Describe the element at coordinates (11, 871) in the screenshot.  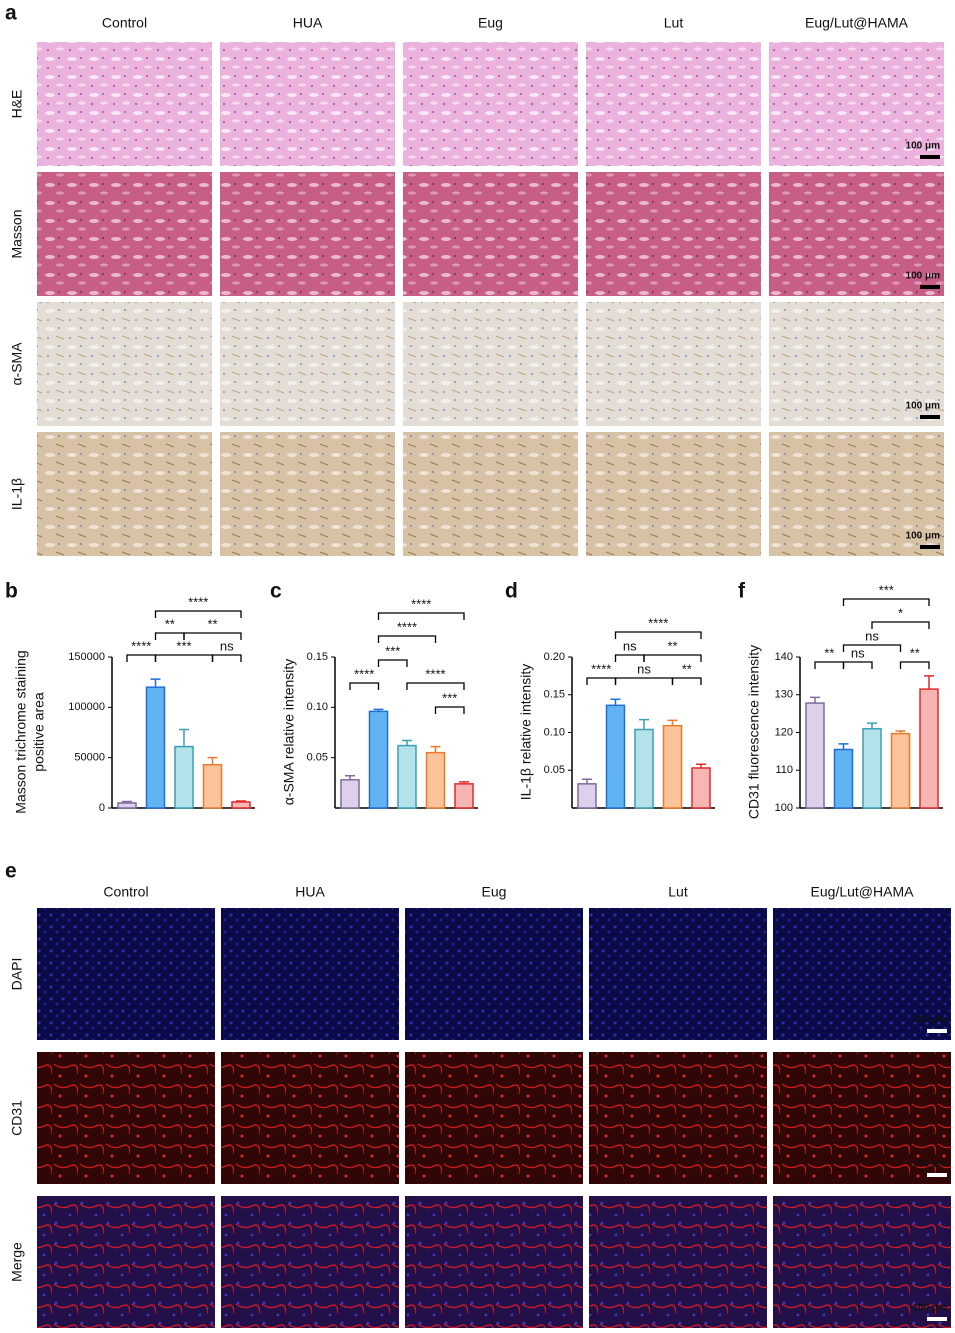
I see `panel-label: e` at that location.